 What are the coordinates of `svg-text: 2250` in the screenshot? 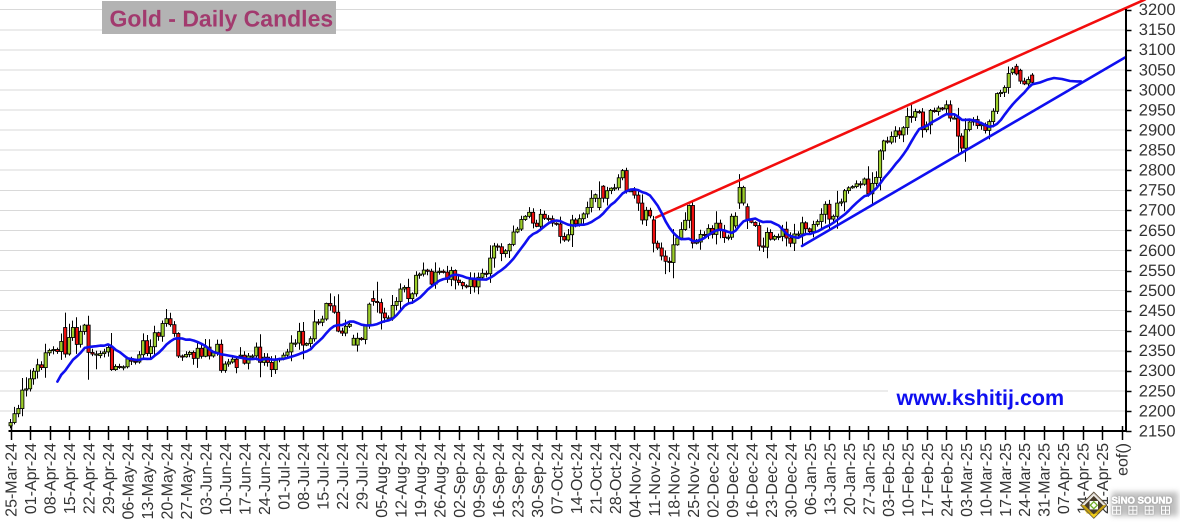 It's located at (1157, 391).